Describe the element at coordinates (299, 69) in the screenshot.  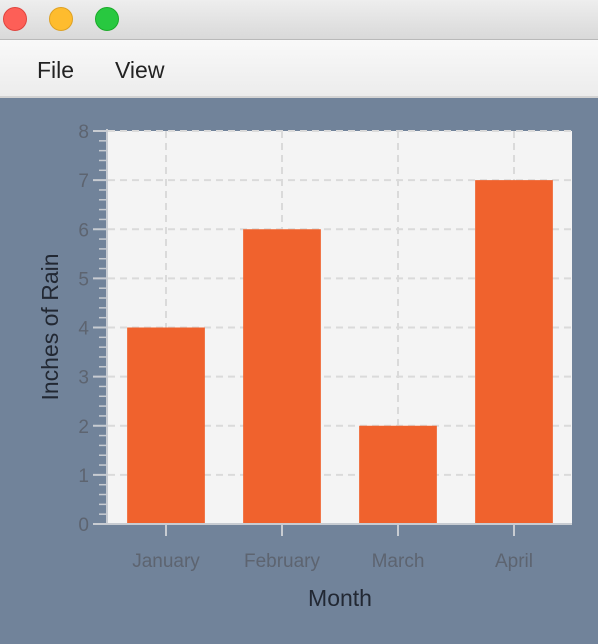
I see `menu-bar: File View` at that location.